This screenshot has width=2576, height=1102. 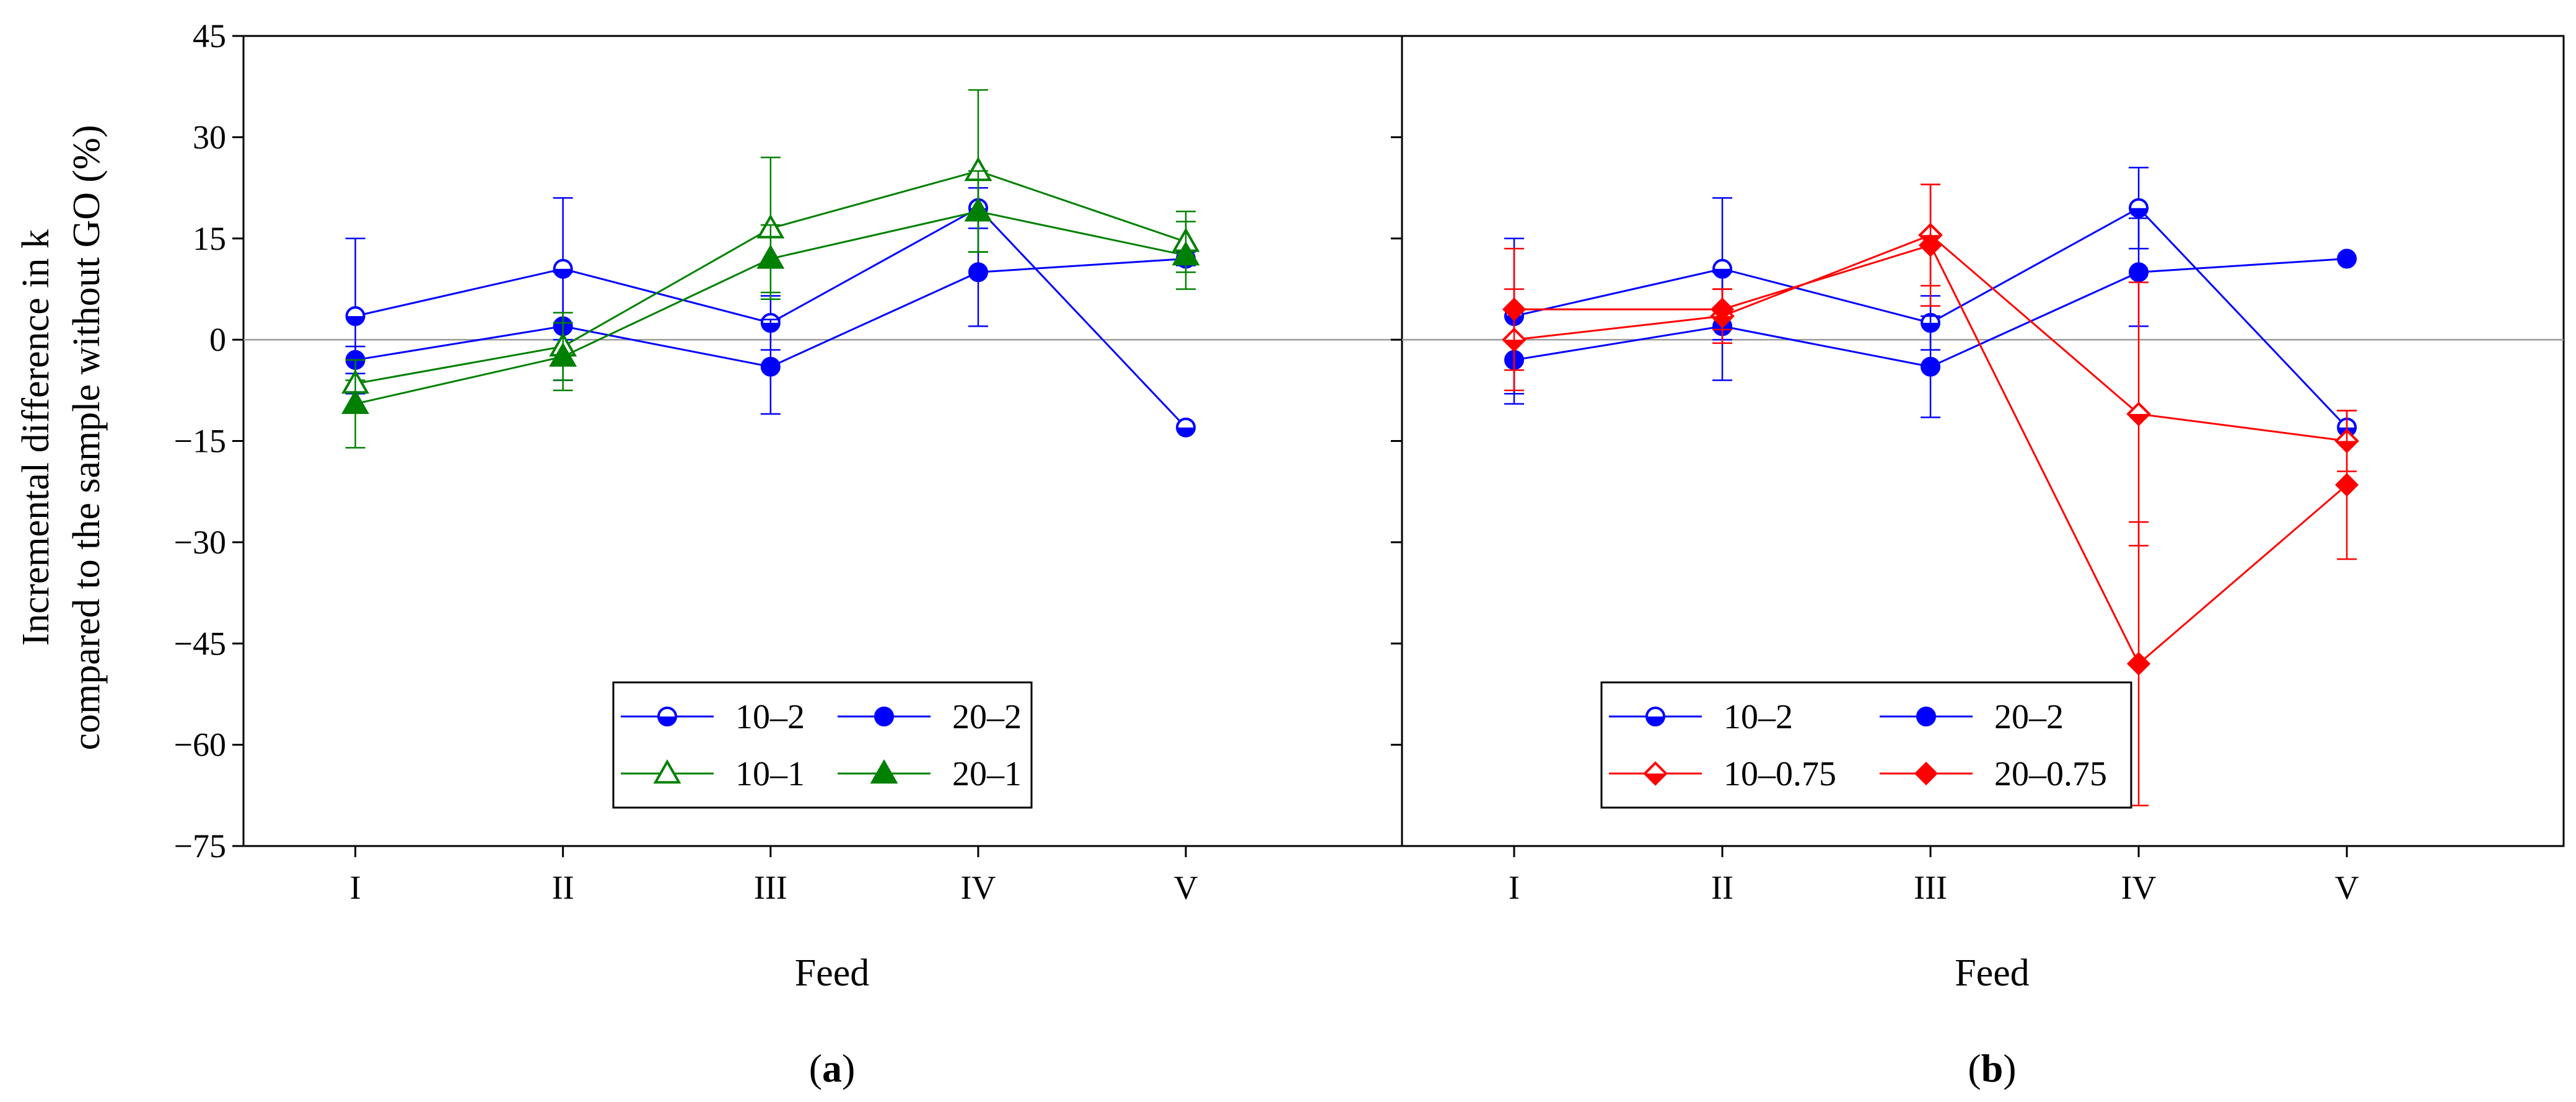 What do you see at coordinates (87, 438) in the screenshot?
I see `y-axis-title-line-2: compared to the sample without GO (%)` at bounding box center [87, 438].